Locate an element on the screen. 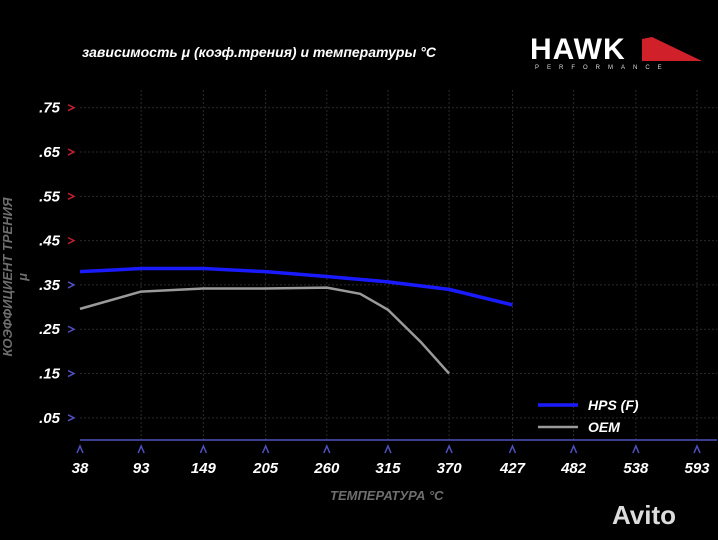 This screenshot has width=718, height=540. logo-wing-icon is located at coordinates (672, 49).